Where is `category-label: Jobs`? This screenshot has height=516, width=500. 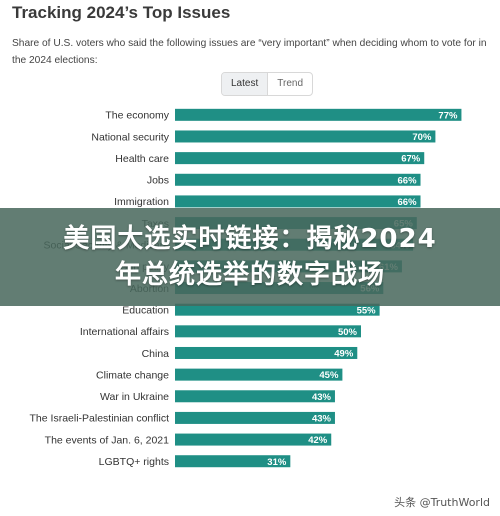 category-label: Jobs is located at coordinates (158, 181).